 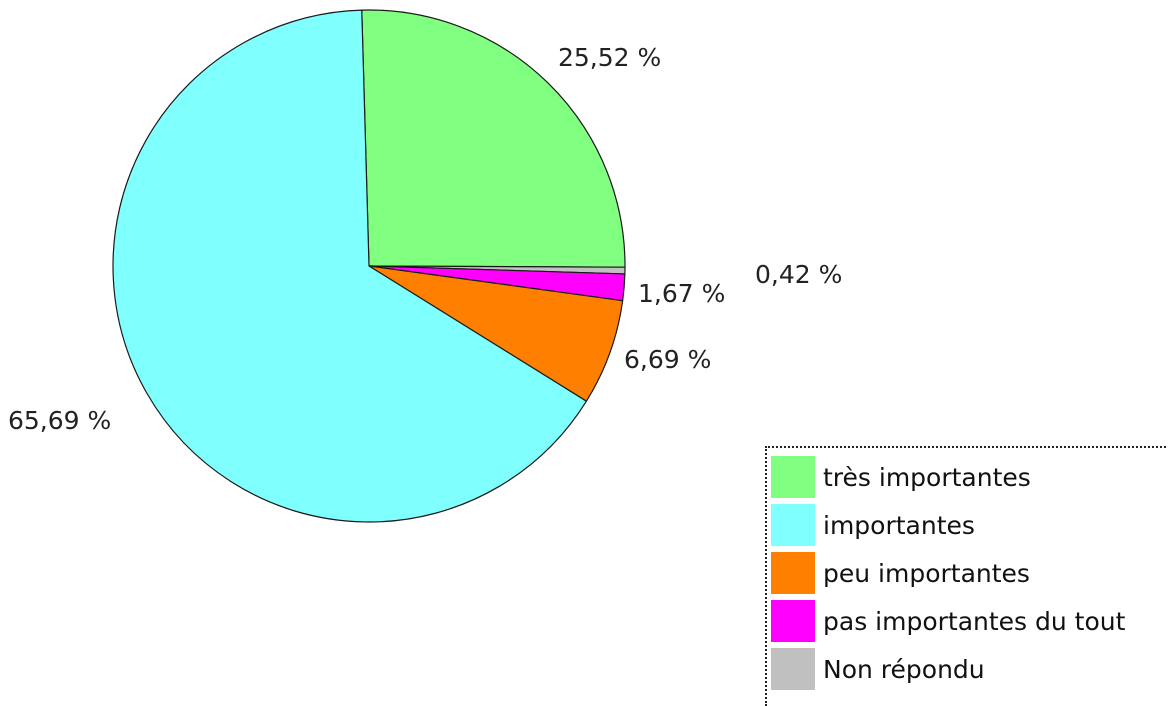 I want to click on slice-label-tres-importantes: 25,52 %, so click(x=609, y=57).